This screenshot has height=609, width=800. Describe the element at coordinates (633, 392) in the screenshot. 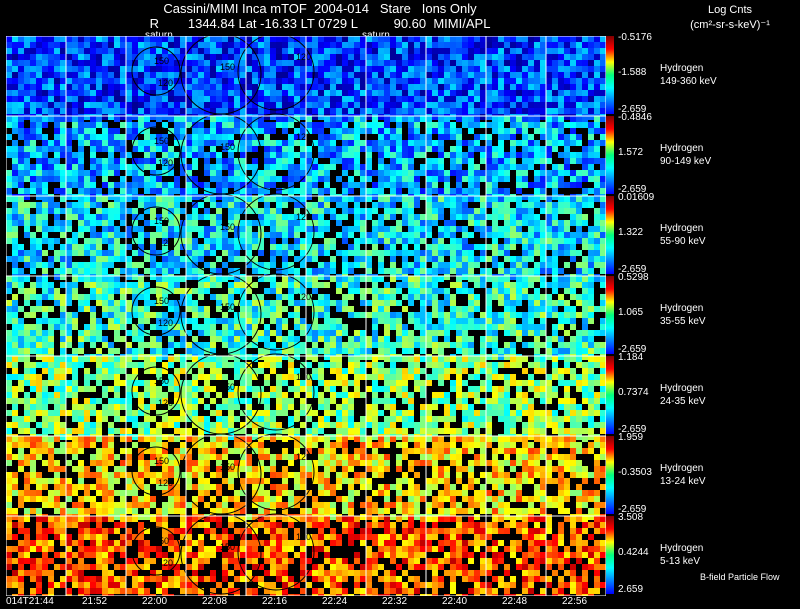

I see `colorbar-mid-label: 0.7374` at that location.